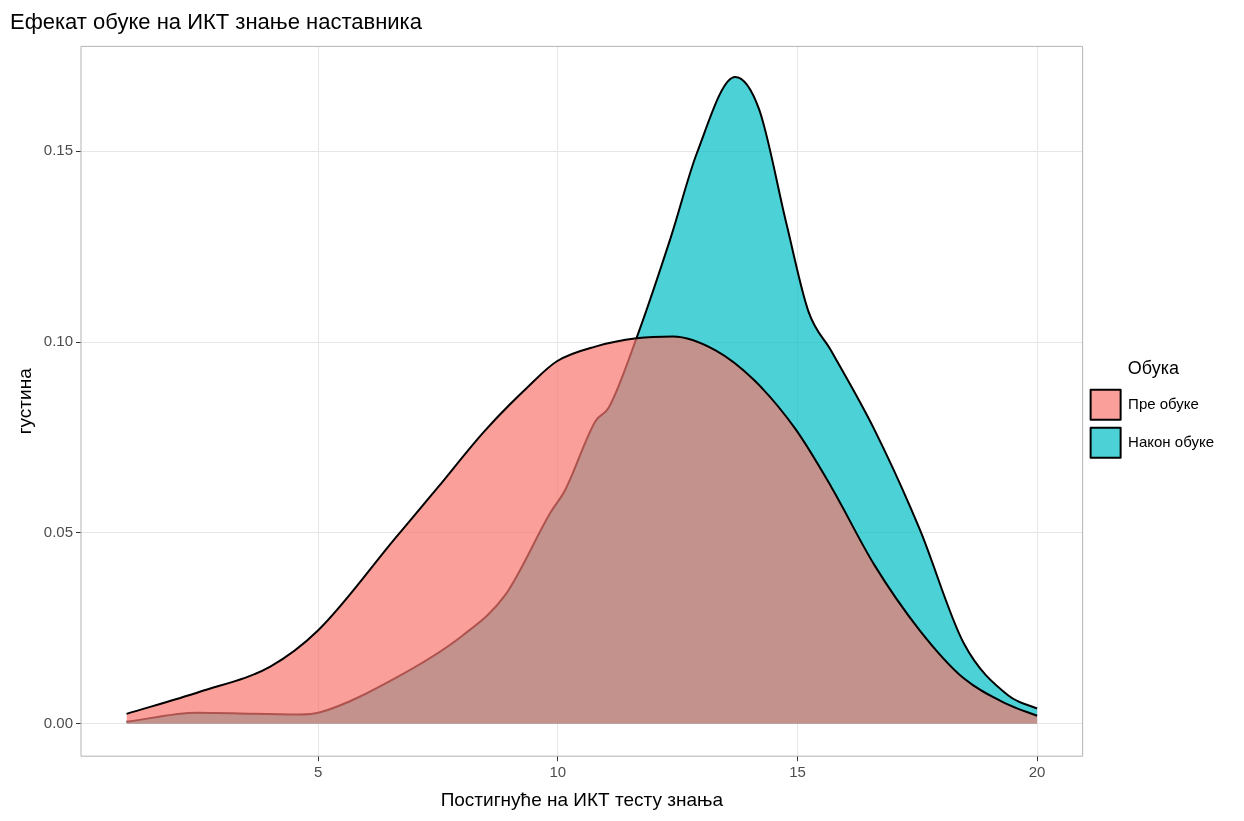  What do you see at coordinates (318, 772) in the screenshot?
I see `x-tick-label: 5` at bounding box center [318, 772].